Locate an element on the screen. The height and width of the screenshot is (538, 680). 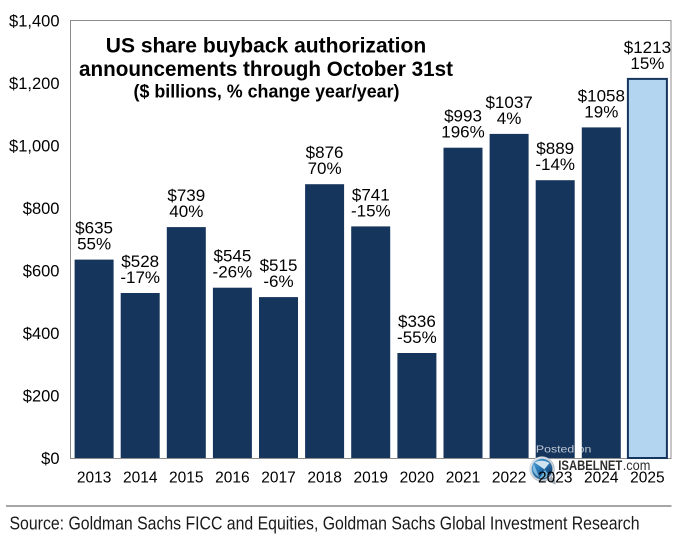
svg-text: 55% is located at coordinates (94, 244).